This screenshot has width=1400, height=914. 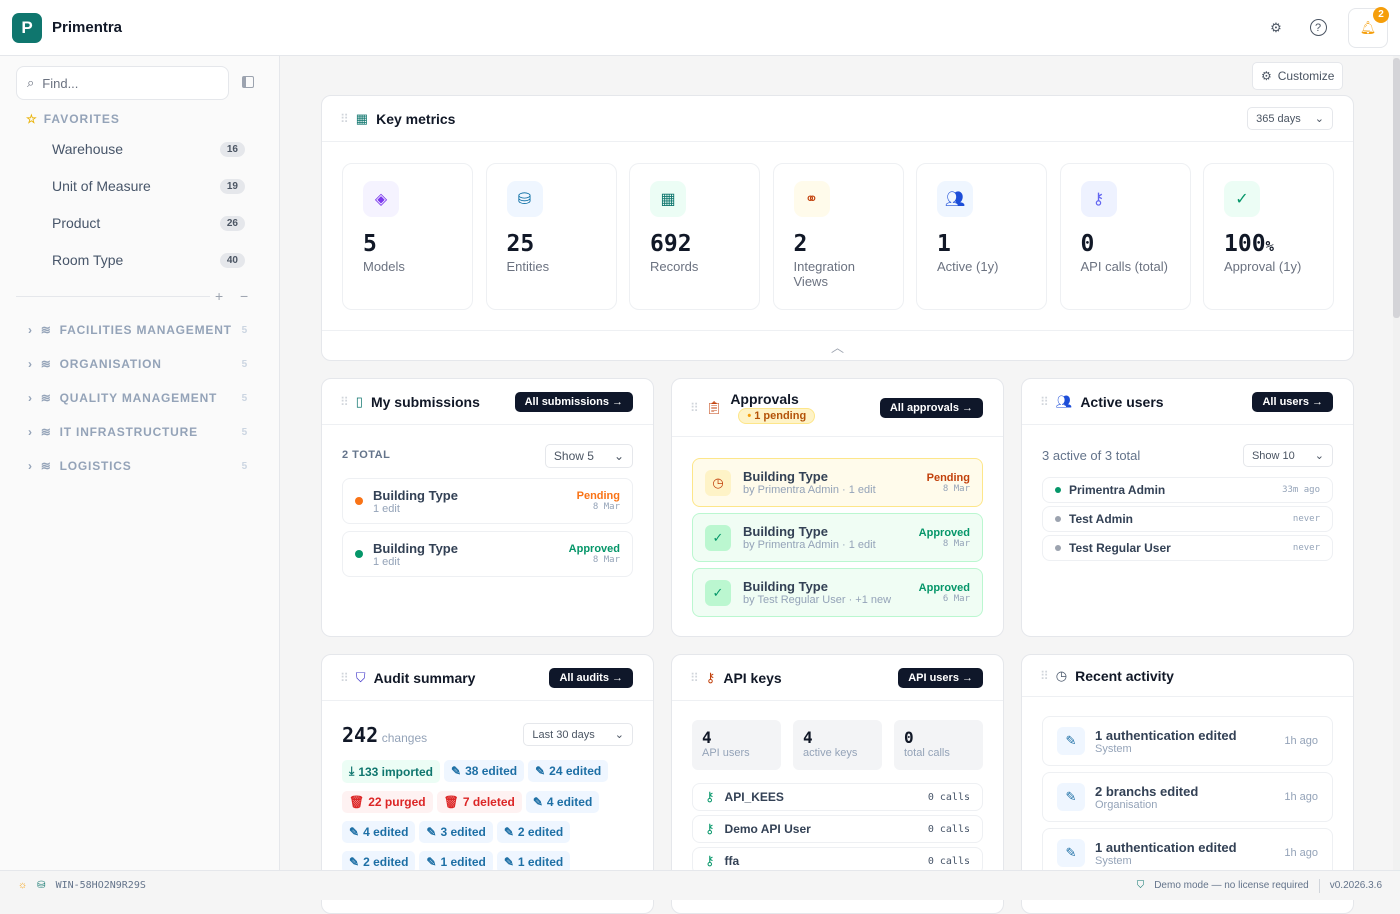 I want to click on api-key-item: ⚷ API_KEES 0 calls, so click(x=837, y=797).